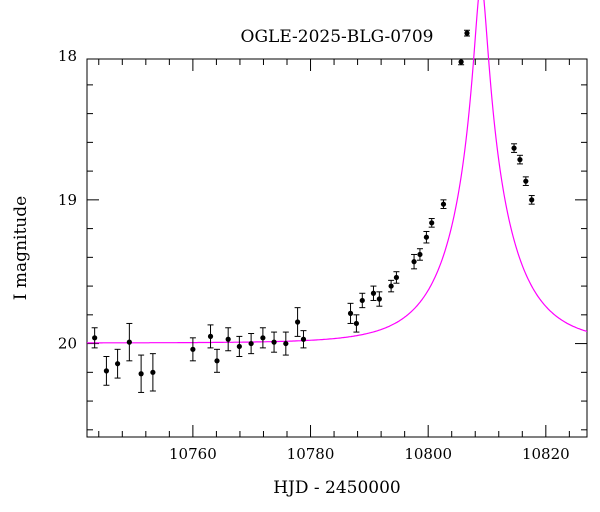 The height and width of the screenshot is (512, 600). What do you see at coordinates (67, 200) in the screenshot?
I see `y-tick-label: 19` at bounding box center [67, 200].